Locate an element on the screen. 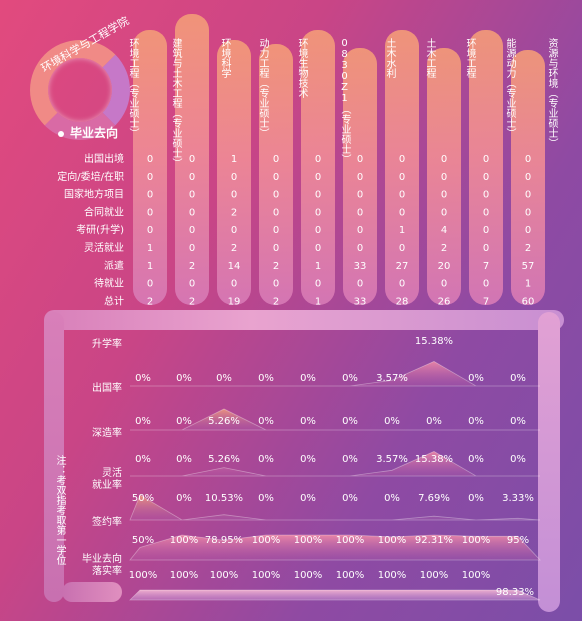 The width and height of the screenshot is (582, 621). table-cell: 1 is located at coordinates (528, 284).